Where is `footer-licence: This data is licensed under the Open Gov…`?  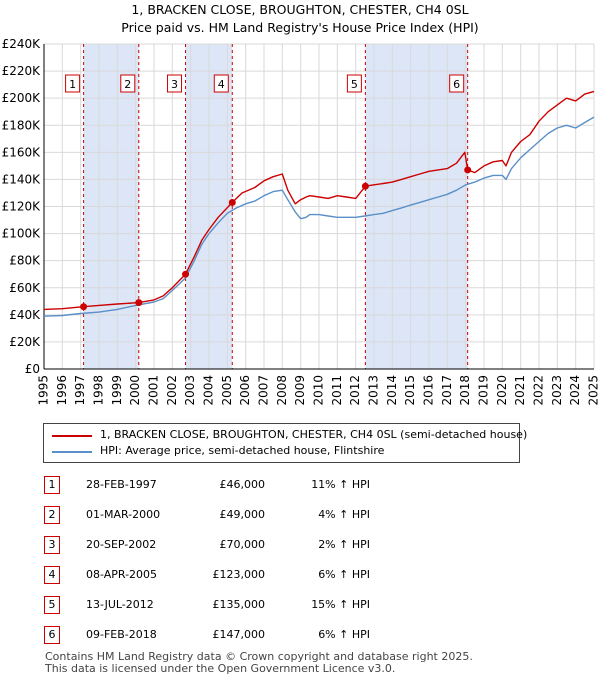
footer-licence: This data is licensed under the Open Gov… is located at coordinates (220, 668).